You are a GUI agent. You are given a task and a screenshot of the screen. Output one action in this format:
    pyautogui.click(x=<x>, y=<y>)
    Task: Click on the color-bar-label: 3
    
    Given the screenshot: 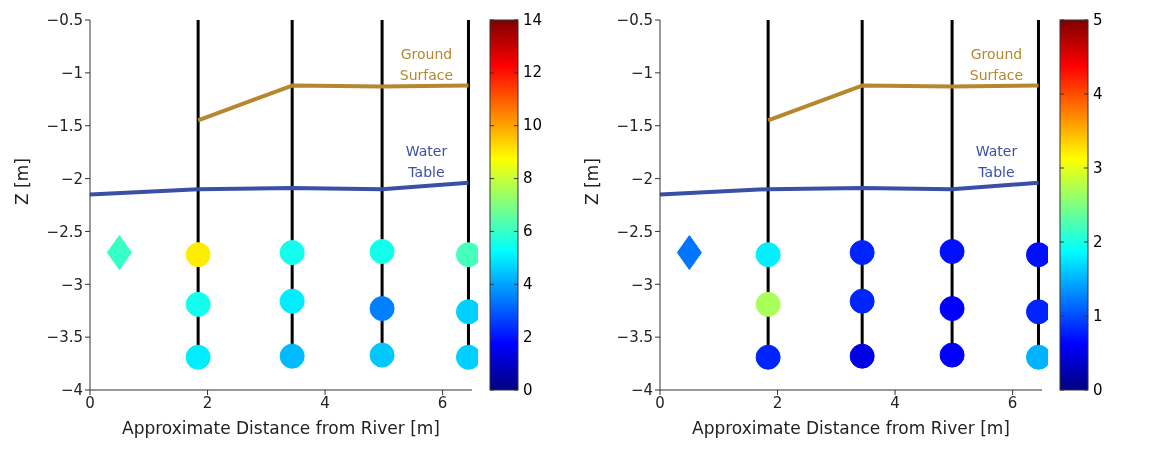 What is the action you would take?
    pyautogui.click(x=1098, y=167)
    